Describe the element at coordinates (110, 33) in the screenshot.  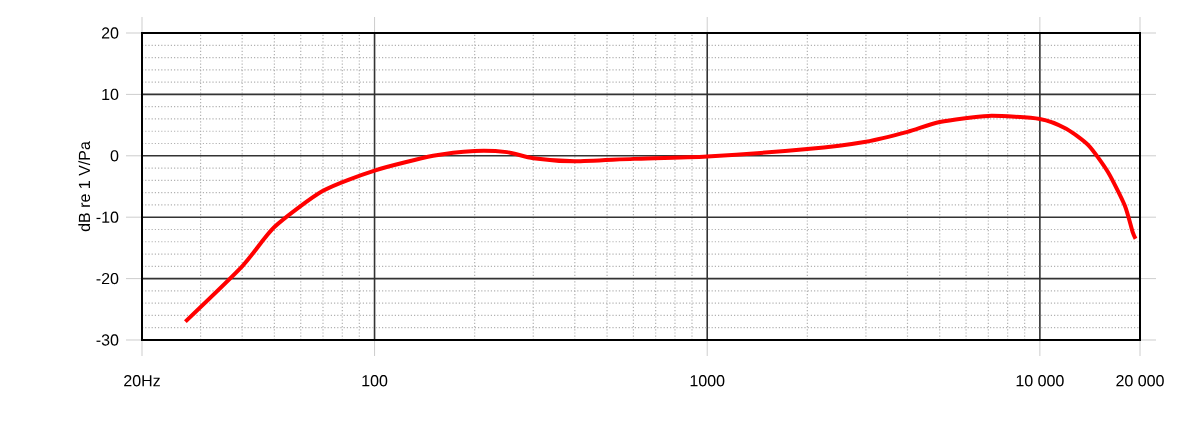
I see `y-tick-label: 20` at that location.